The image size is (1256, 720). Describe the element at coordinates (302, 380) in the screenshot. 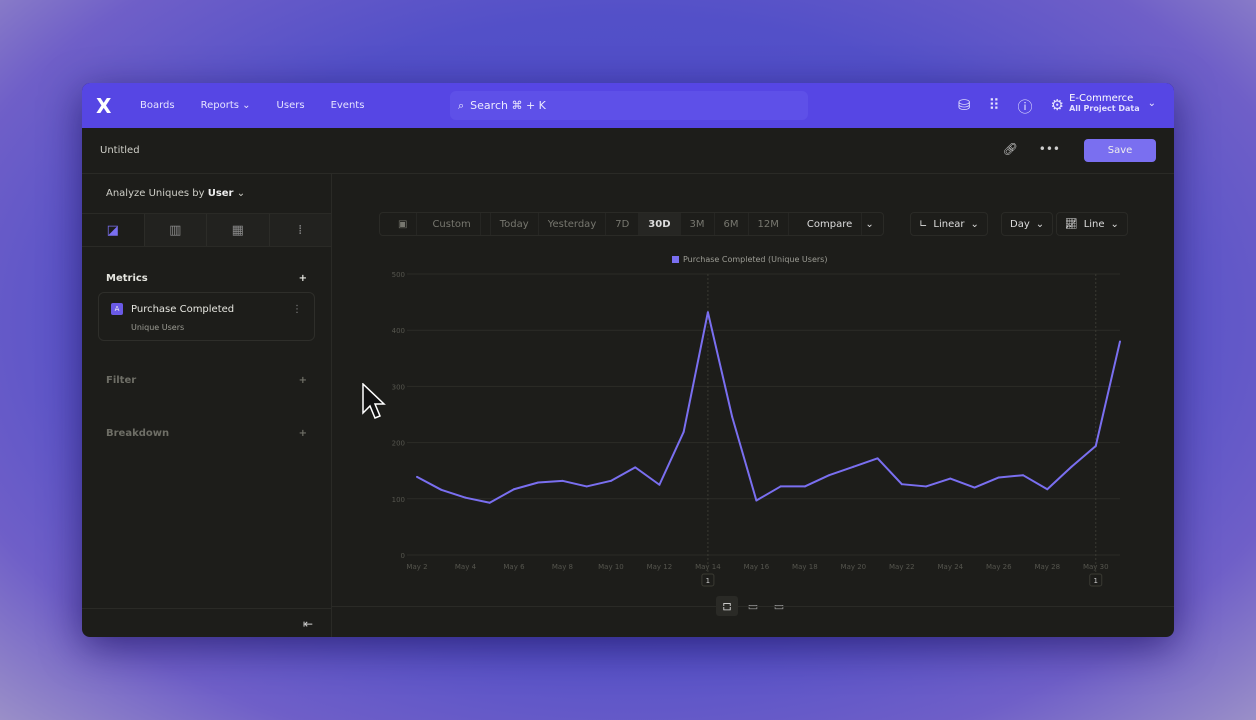

I see `add-filter-icon: +` at that location.